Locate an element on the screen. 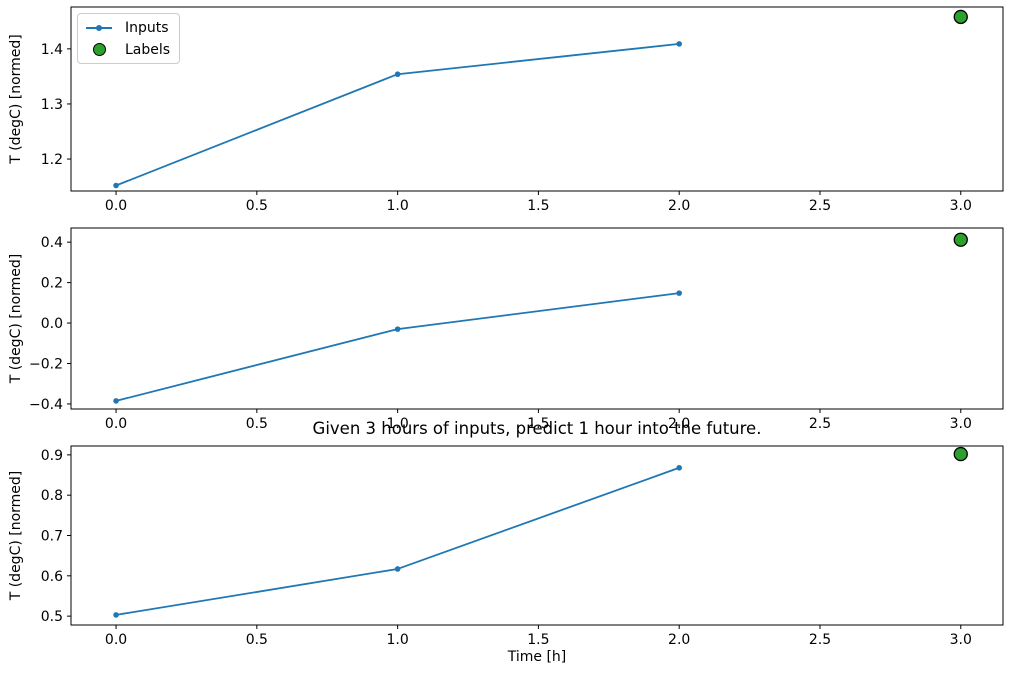 Image resolution: width=1012 pixels, height=679 pixels. legend-label-inputs: Inputs is located at coordinates (147, 27).